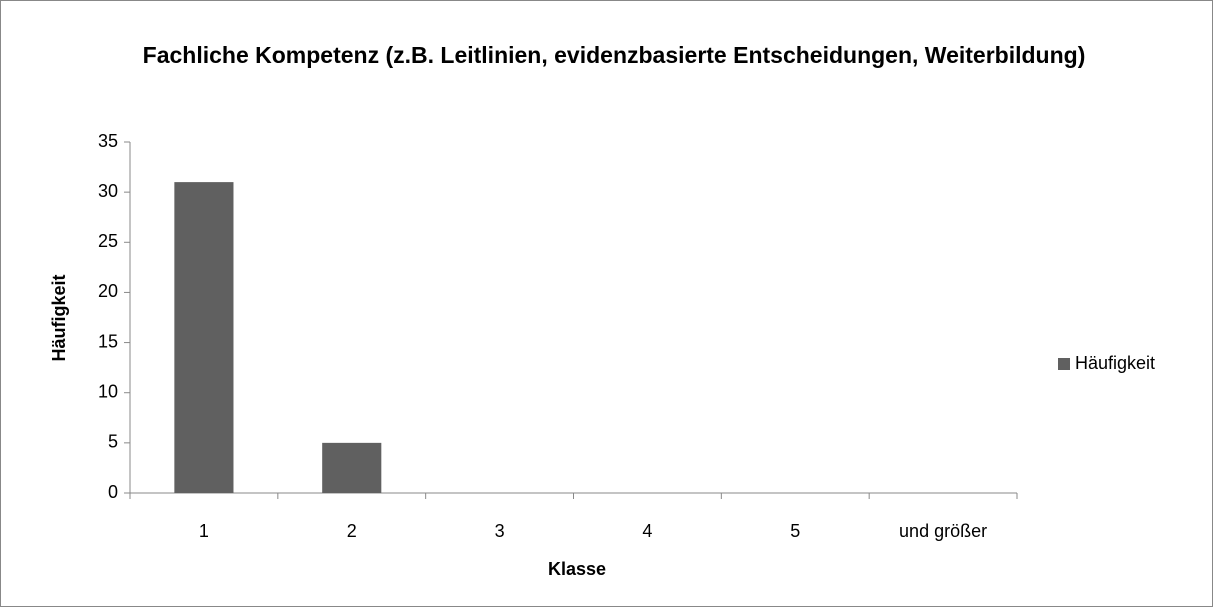  Describe the element at coordinates (108, 291) in the screenshot. I see `y-tick-label: 20` at that location.